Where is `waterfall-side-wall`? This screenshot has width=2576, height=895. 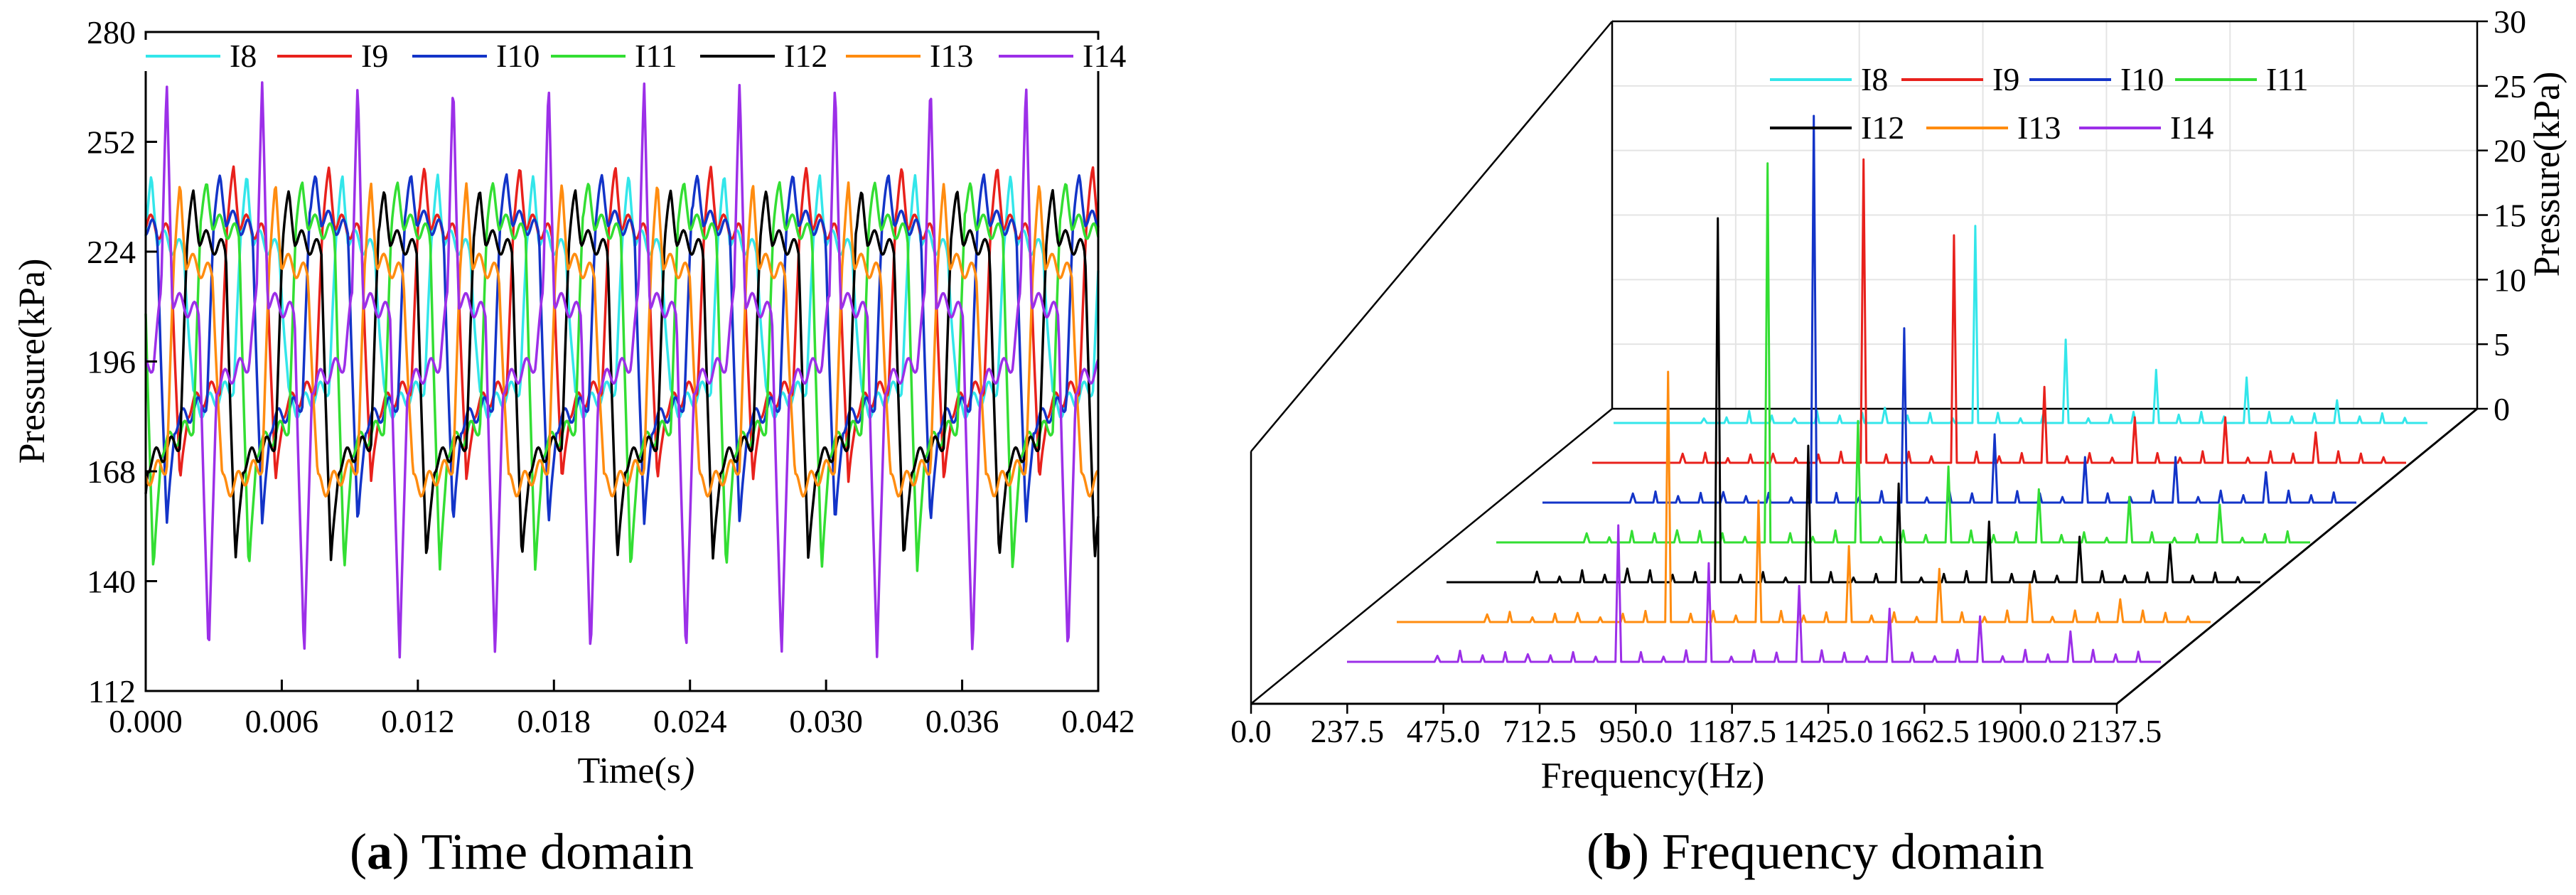
waterfall-side-wall is located at coordinates (1431, 362).